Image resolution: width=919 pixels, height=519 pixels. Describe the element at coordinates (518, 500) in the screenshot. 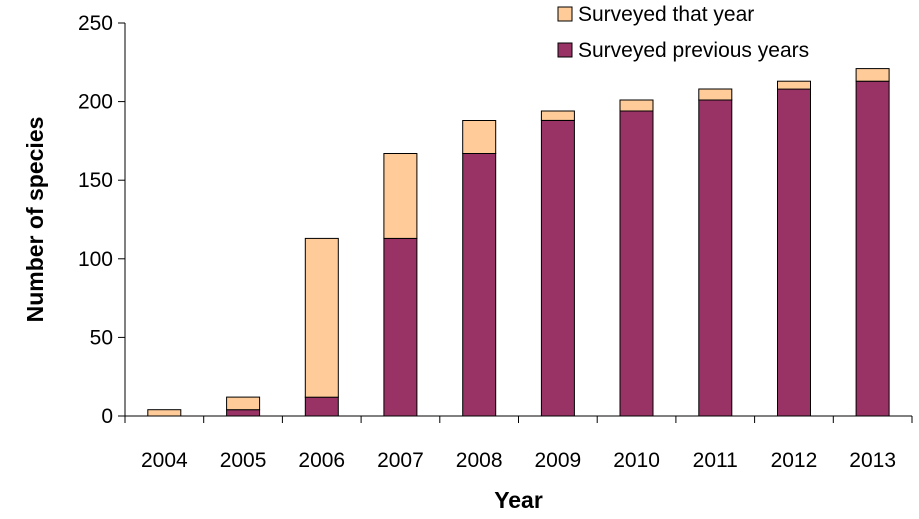

I see `x-axis-title: Year` at that location.